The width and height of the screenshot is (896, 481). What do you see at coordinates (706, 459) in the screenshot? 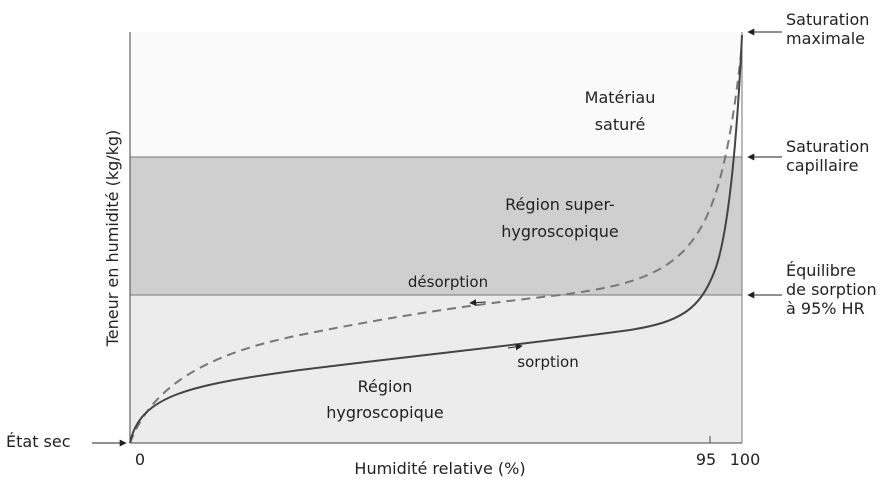
I see `x-tick-label: 95` at bounding box center [706, 459].